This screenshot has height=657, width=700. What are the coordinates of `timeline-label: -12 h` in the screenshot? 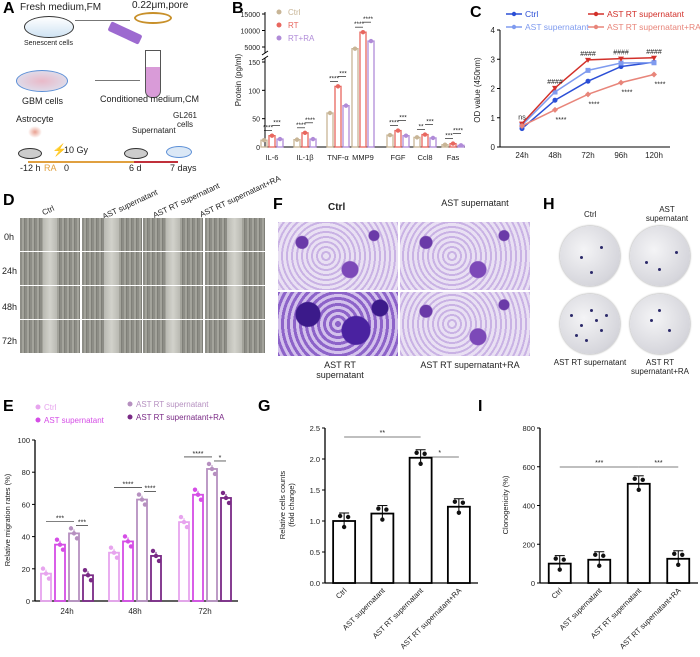 It's located at (30, 168).